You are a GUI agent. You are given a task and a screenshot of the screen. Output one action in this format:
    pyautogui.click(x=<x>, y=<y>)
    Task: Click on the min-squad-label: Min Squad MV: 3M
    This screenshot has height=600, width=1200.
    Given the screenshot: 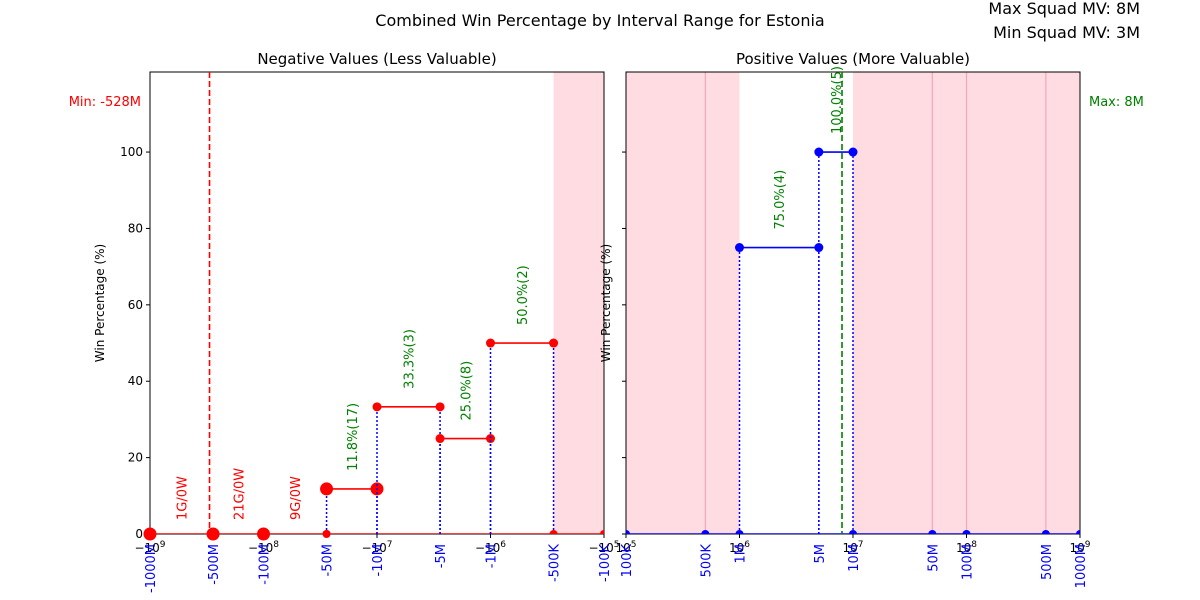 What is the action you would take?
    pyautogui.click(x=1066, y=32)
    